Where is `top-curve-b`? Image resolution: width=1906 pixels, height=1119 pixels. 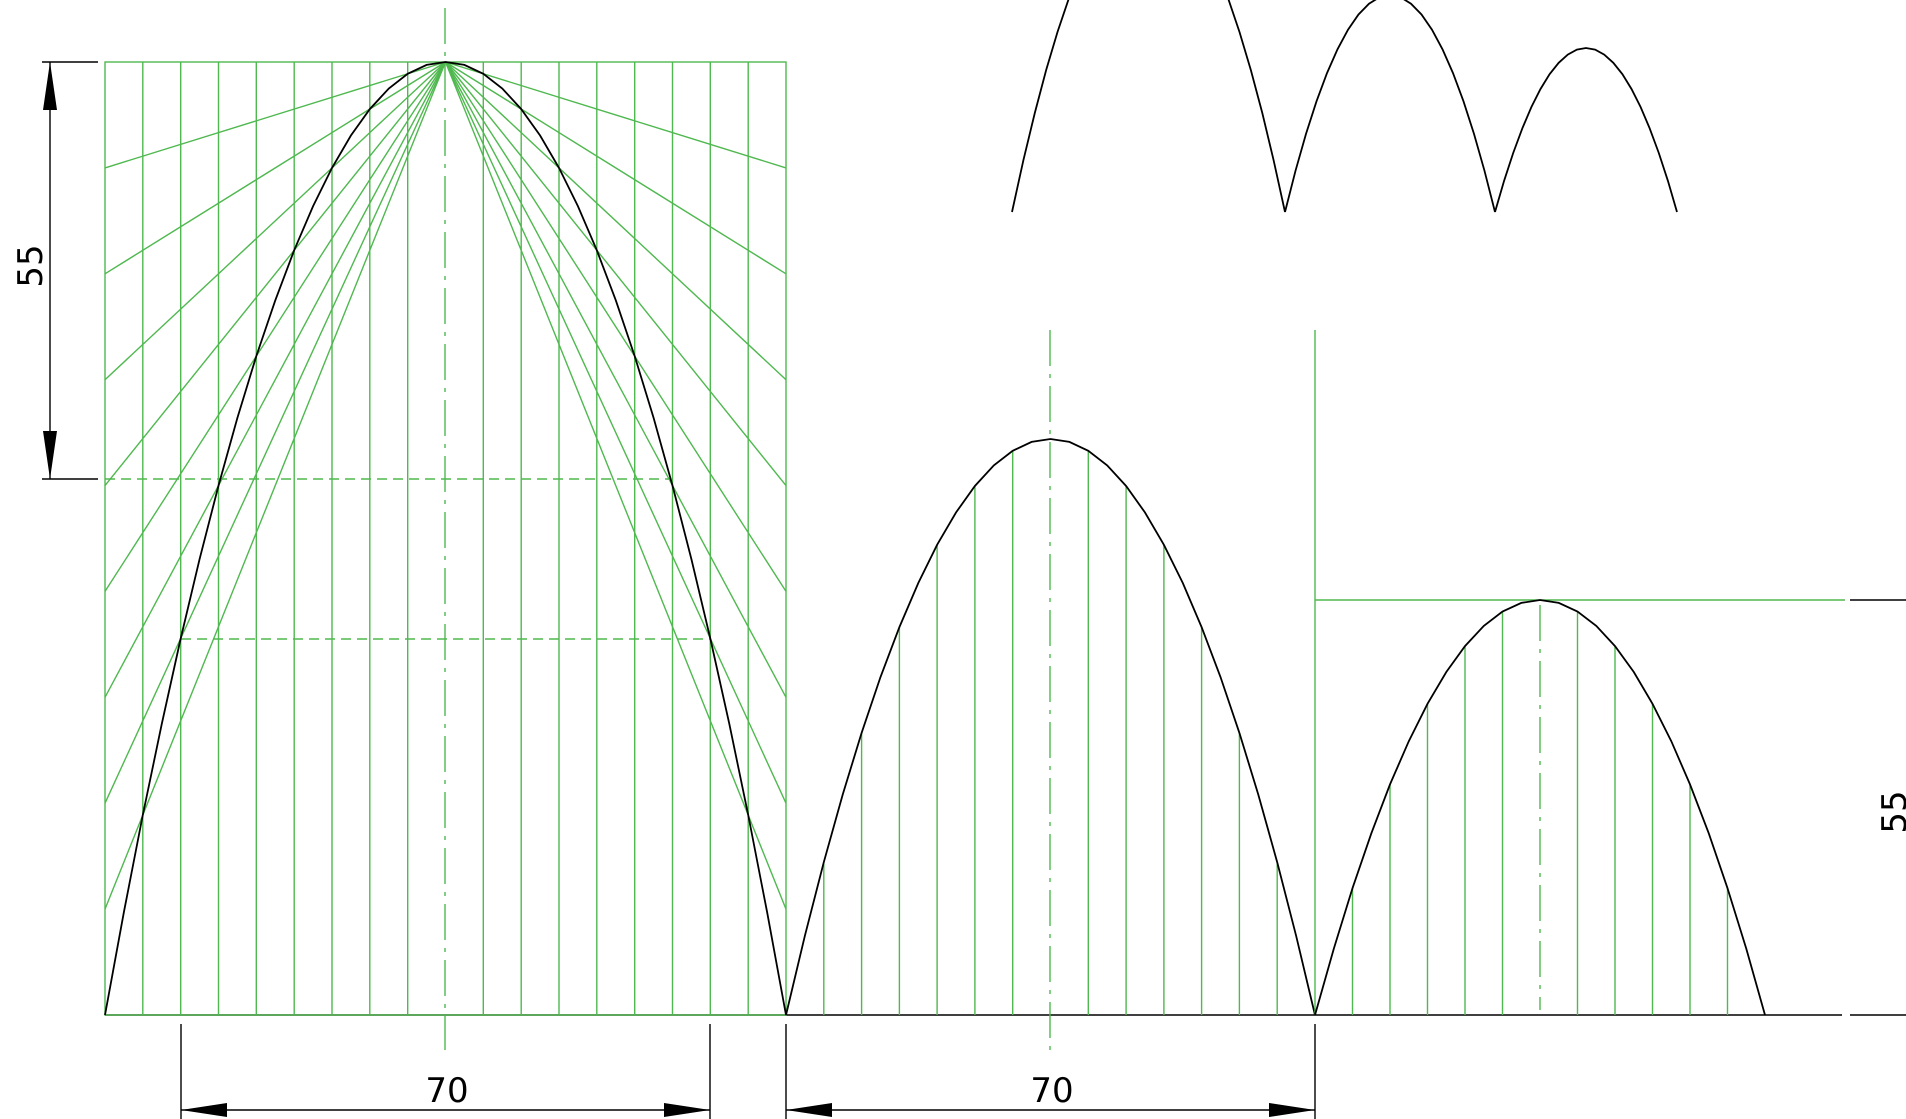 top-curve-b is located at coordinates (1390, 106).